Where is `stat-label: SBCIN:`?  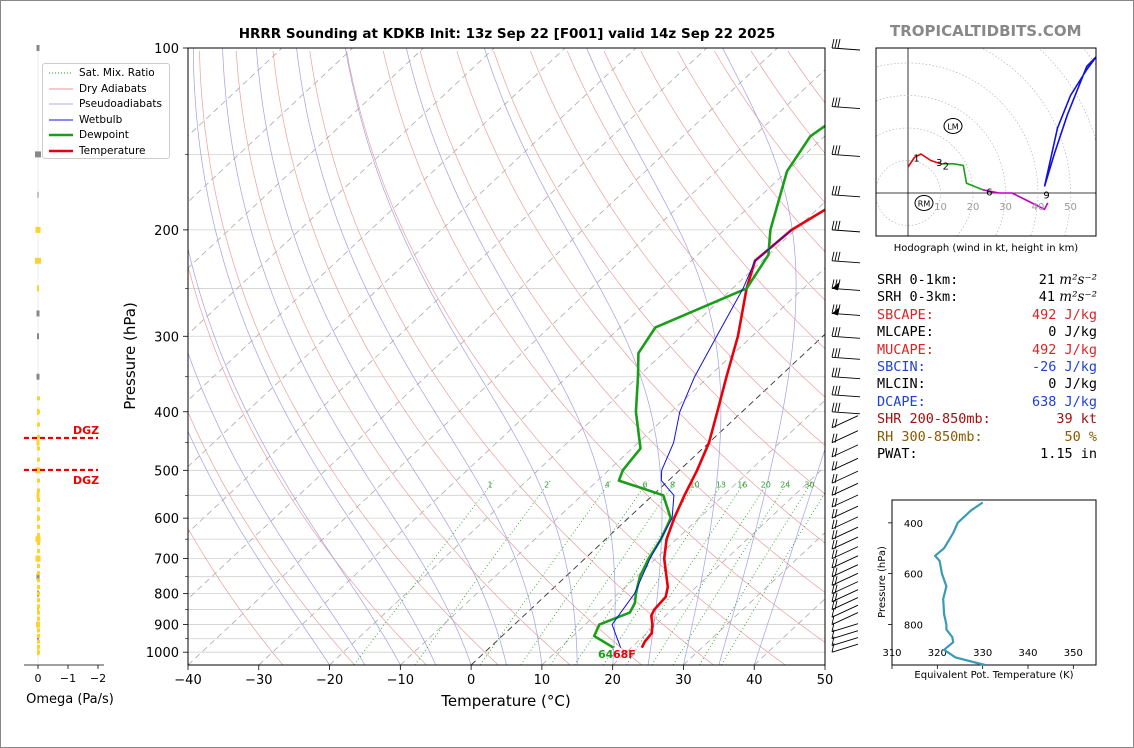 stat-label: SBCIN: is located at coordinates (901, 367).